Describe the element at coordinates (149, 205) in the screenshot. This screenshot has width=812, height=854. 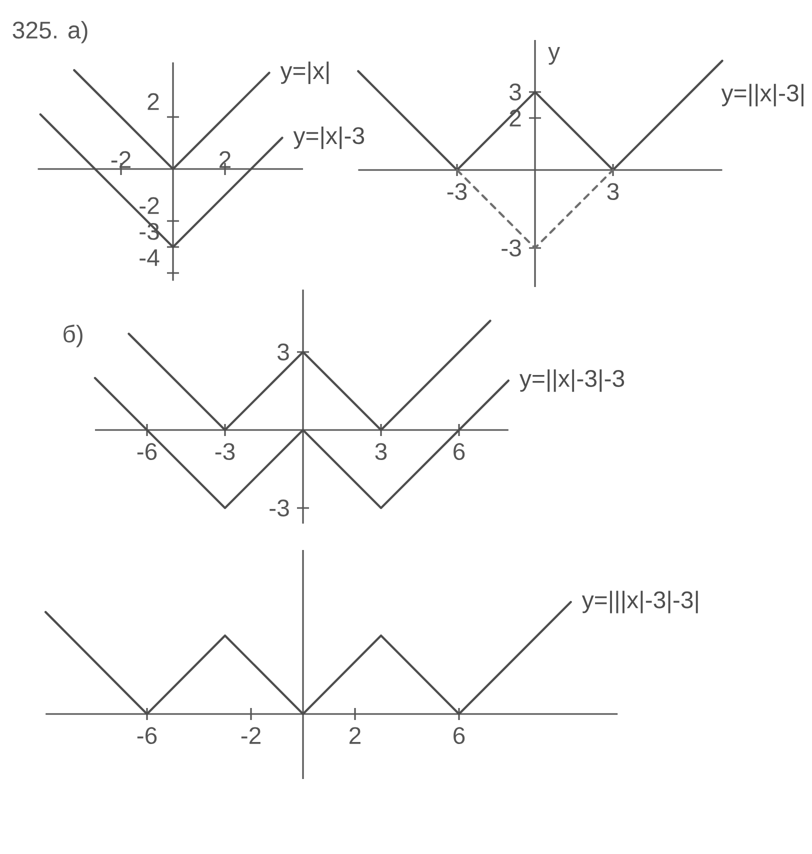
I see `y-tick-label: -2` at that location.